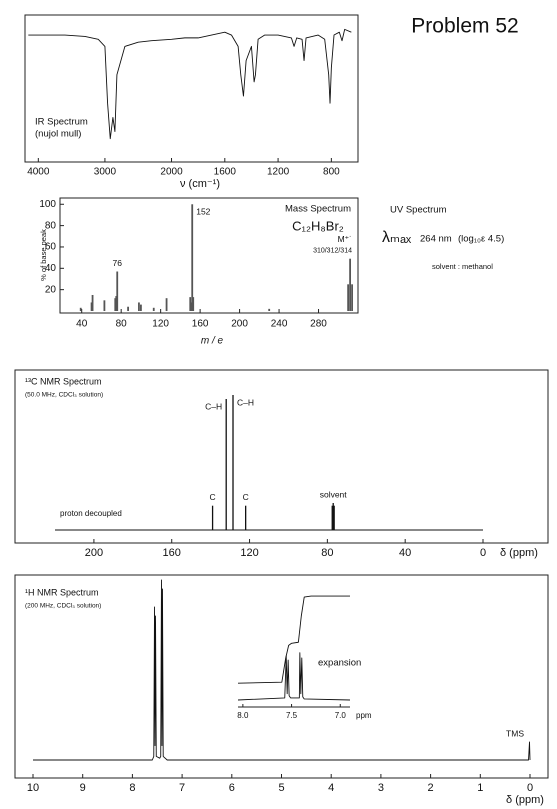  What do you see at coordinates (464, 26) in the screenshot?
I see `page-title: Problem 52` at bounding box center [464, 26].